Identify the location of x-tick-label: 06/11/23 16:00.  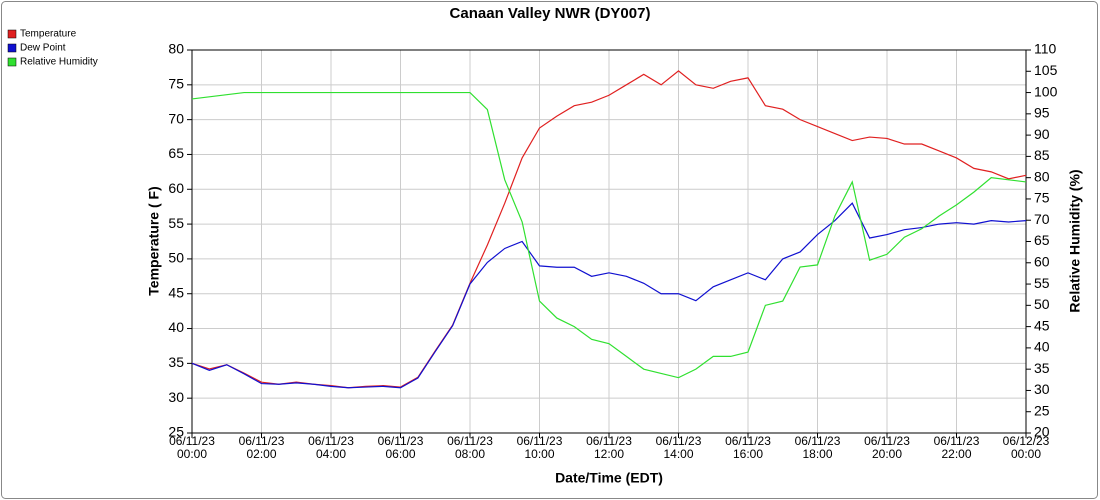
(748, 447).